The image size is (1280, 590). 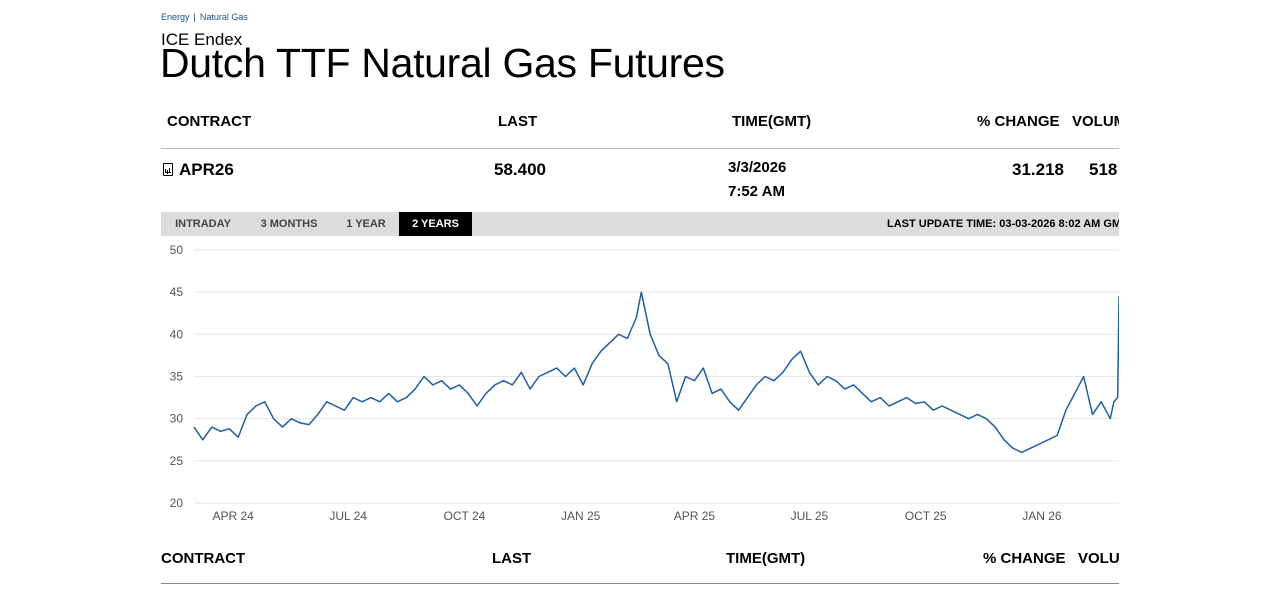 I want to click on y-tick-label: 20, so click(x=177, y=503).